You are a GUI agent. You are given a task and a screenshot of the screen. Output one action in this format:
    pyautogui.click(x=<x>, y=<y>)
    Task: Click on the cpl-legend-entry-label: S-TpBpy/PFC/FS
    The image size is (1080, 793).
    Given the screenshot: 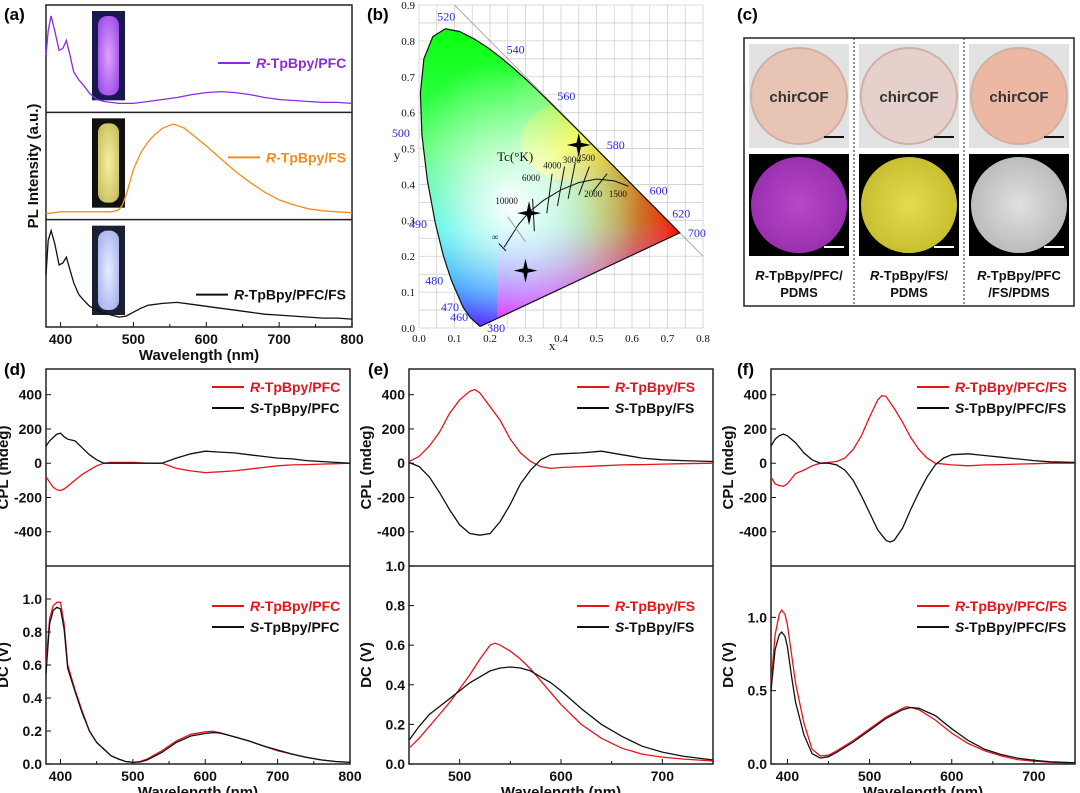 What is the action you would take?
    pyautogui.click(x=1010, y=408)
    